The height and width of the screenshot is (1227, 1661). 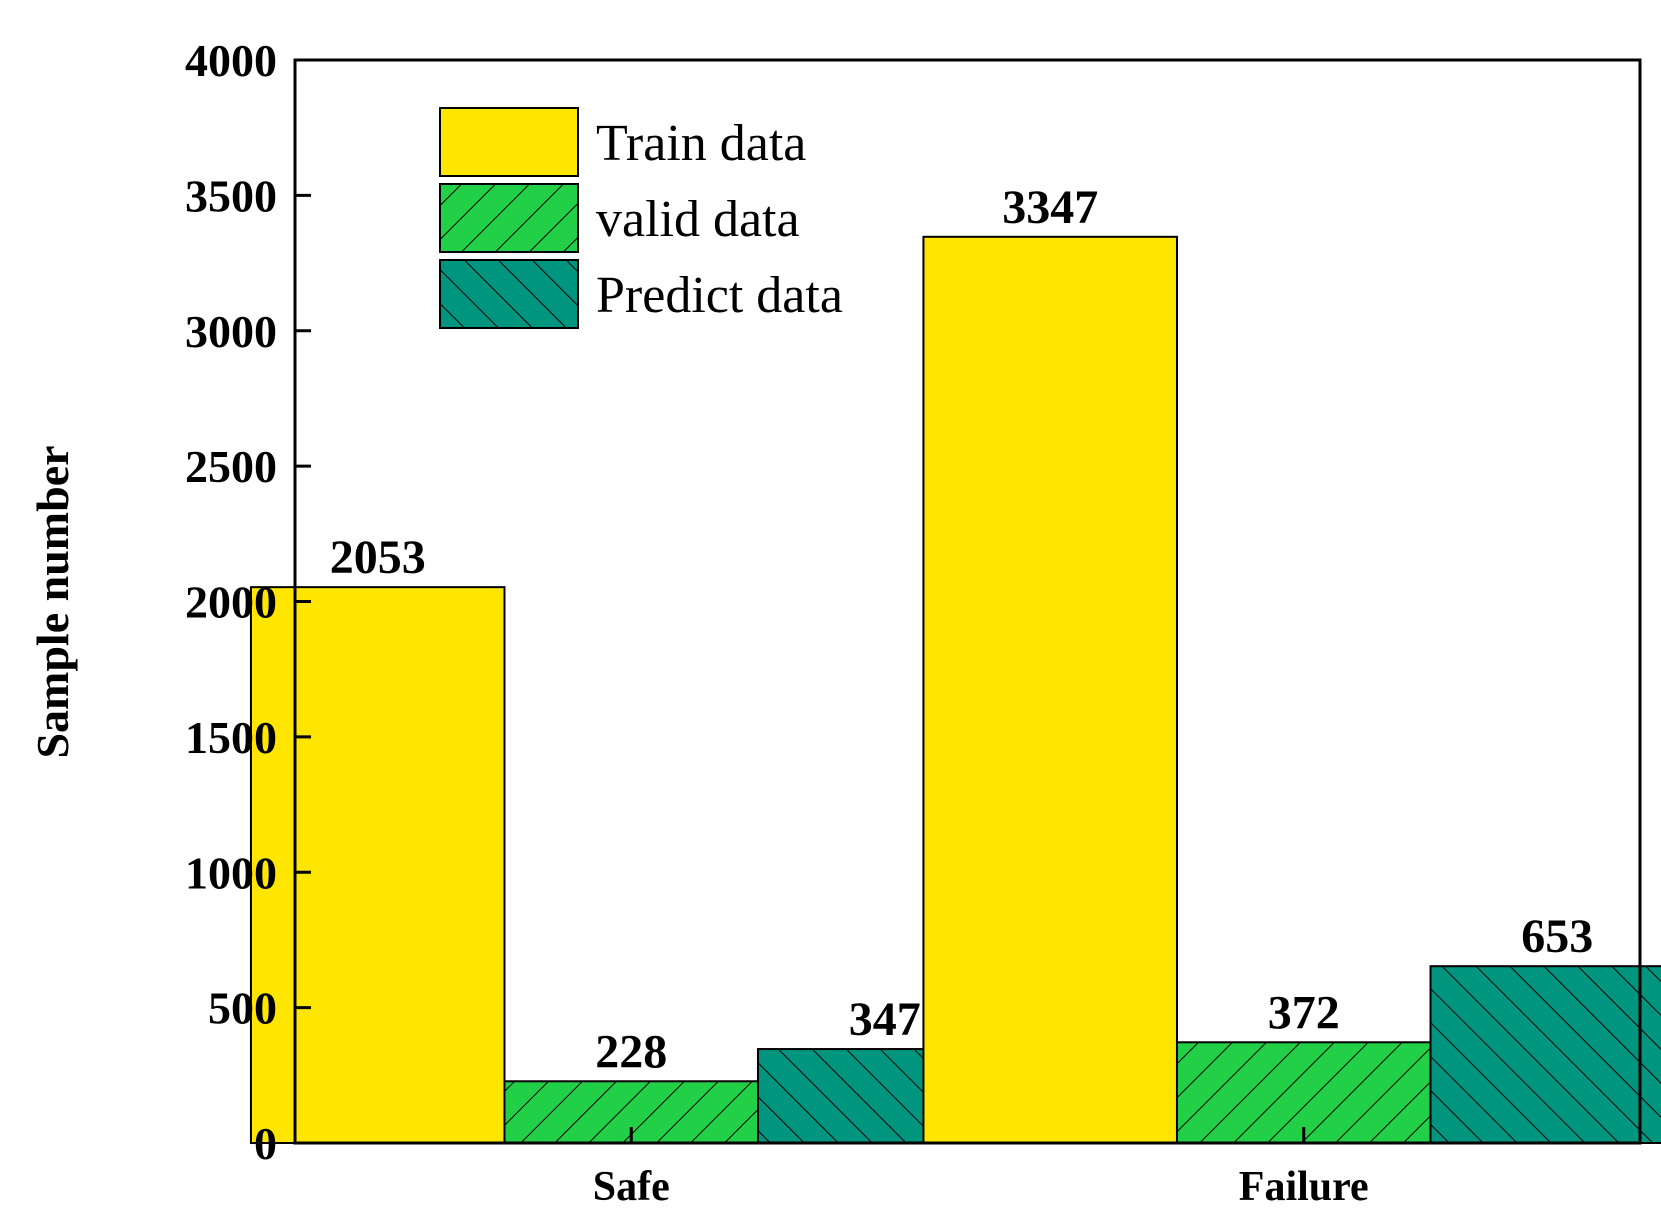 What do you see at coordinates (242, 1008) in the screenshot?
I see `y-tick-label: 500` at bounding box center [242, 1008].